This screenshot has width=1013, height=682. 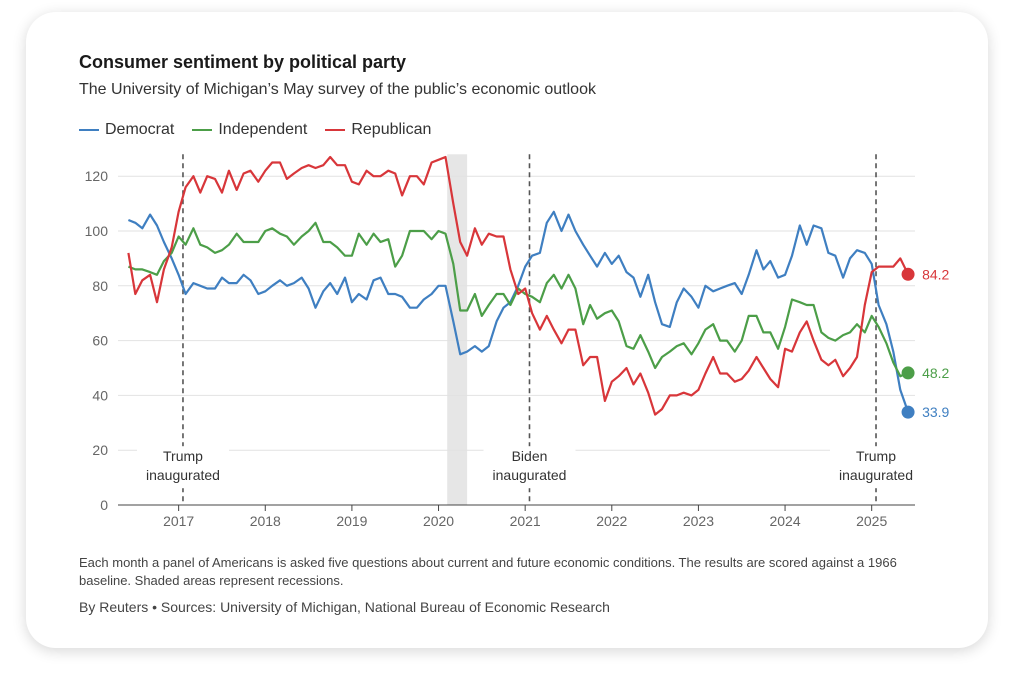 I want to click on series-endpoint-democrat, so click(x=908, y=412).